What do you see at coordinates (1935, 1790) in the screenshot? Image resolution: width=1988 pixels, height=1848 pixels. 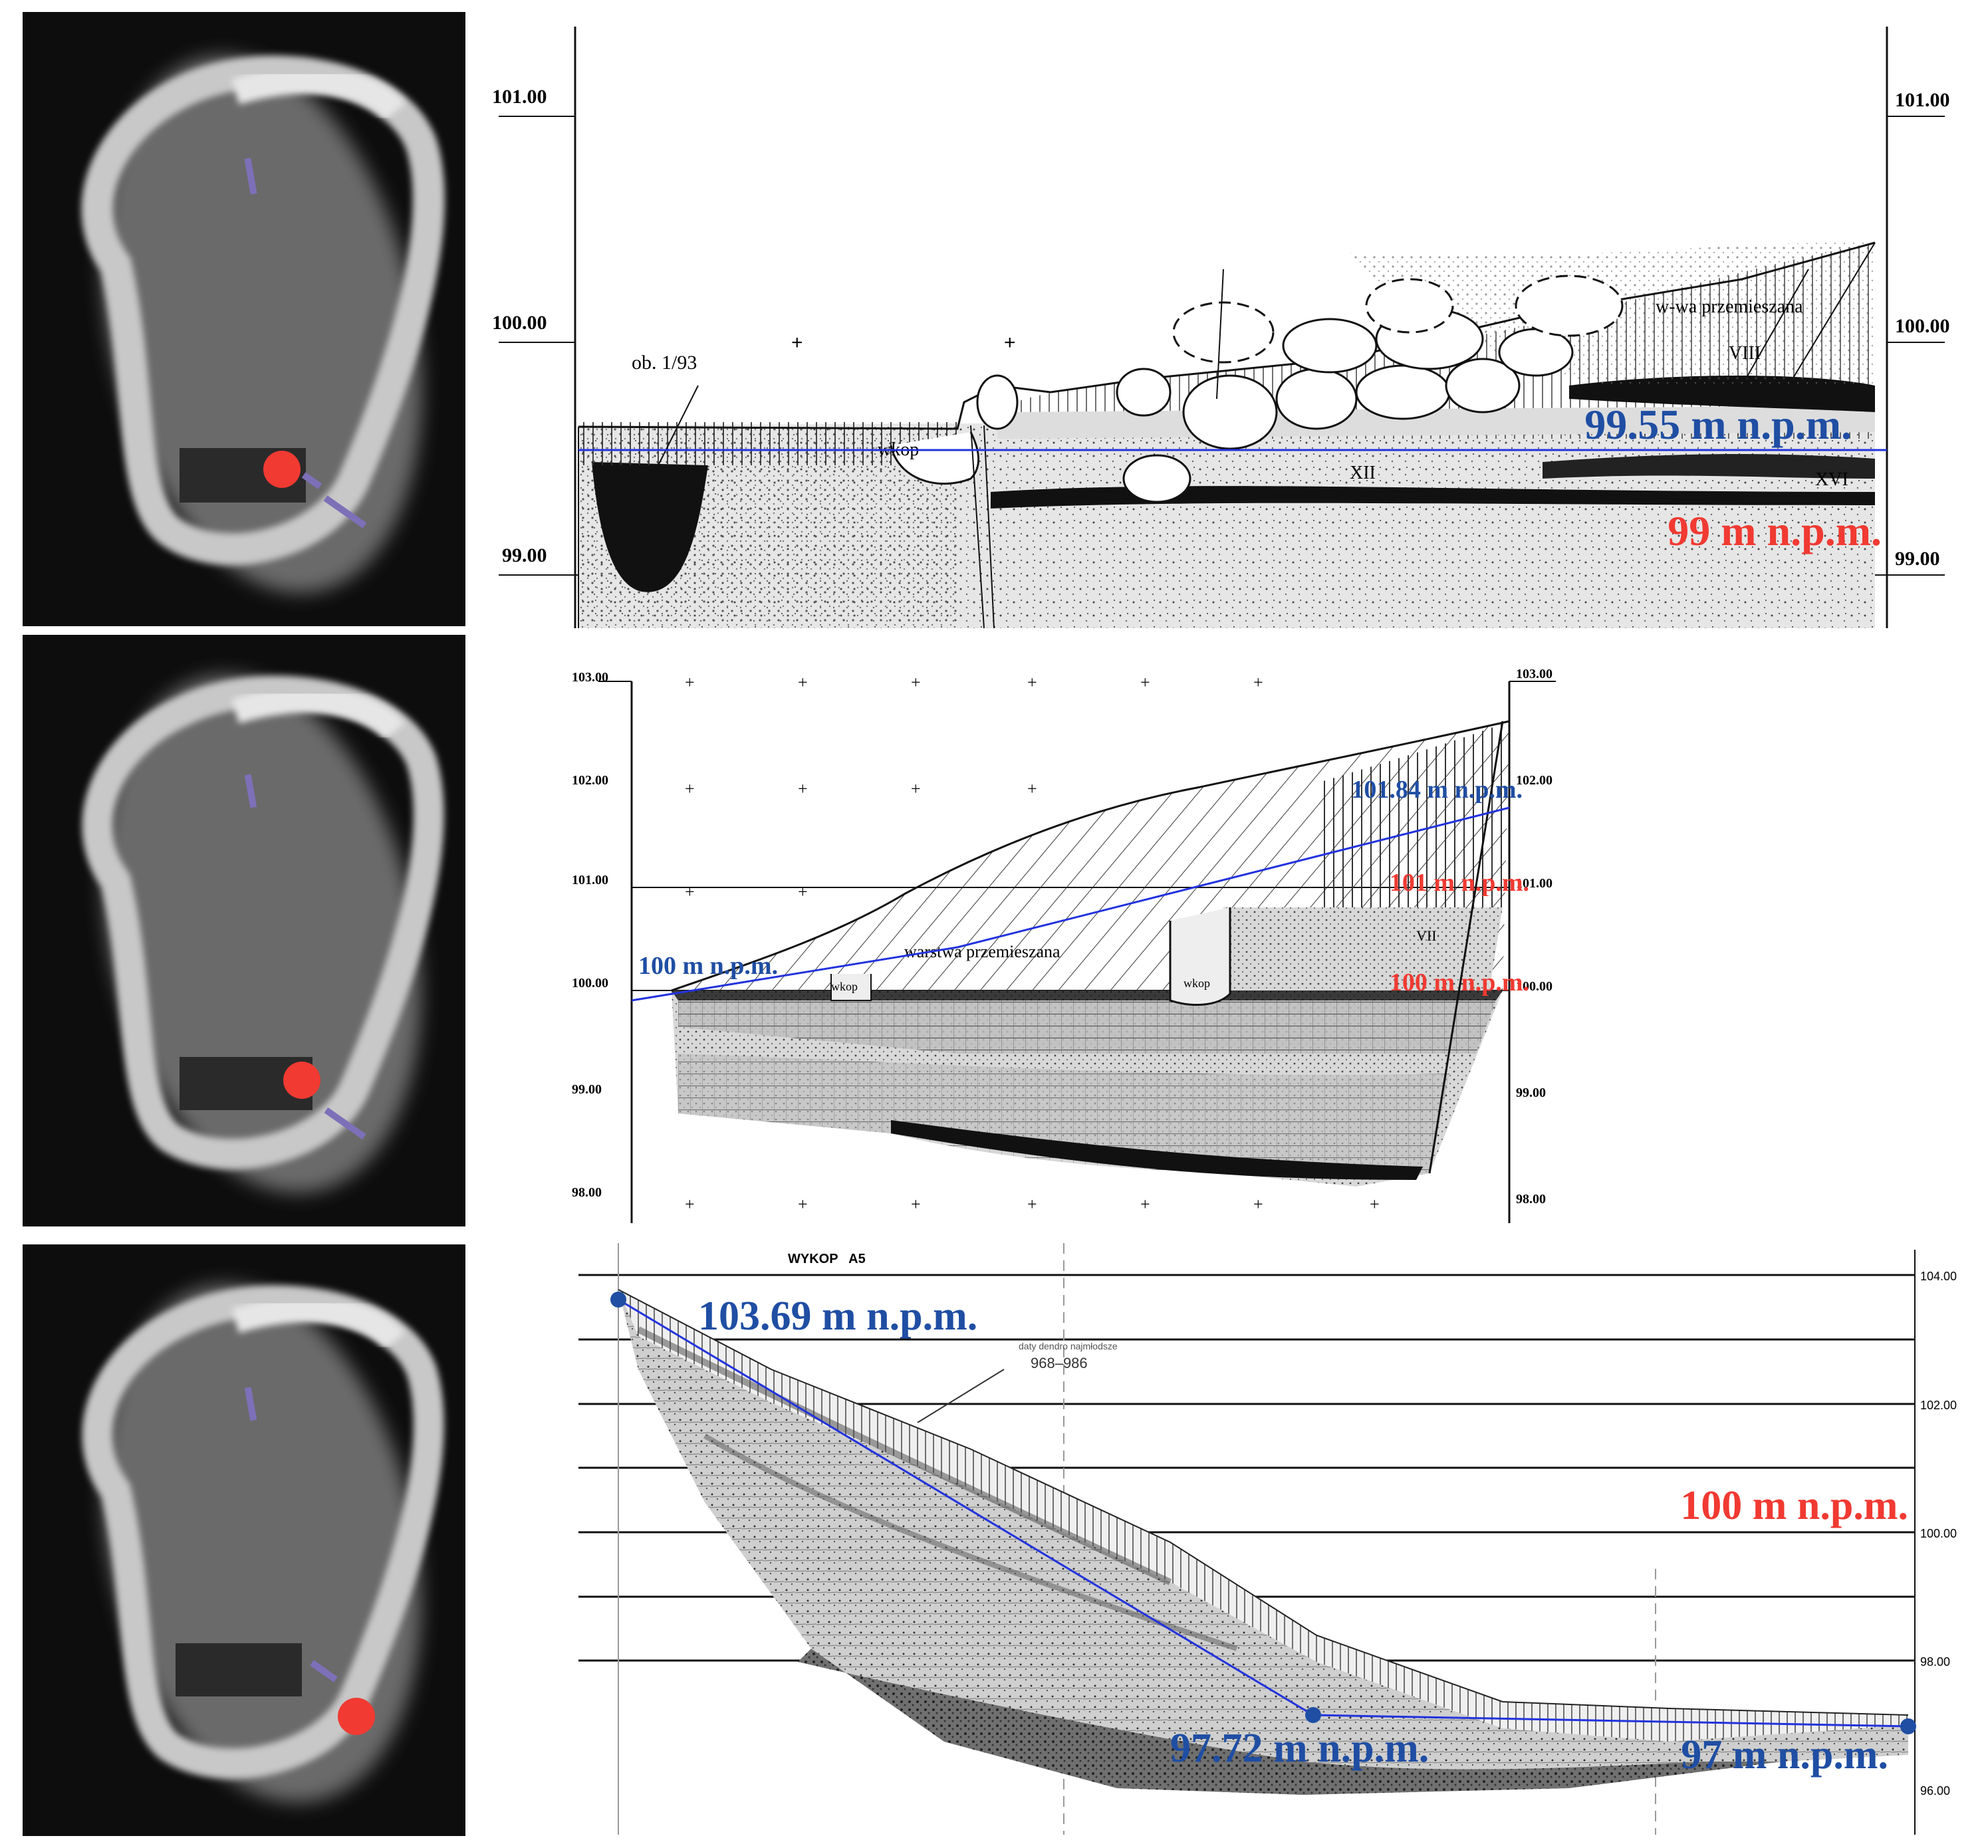 I see `axis-tick: 96.00` at bounding box center [1935, 1790].